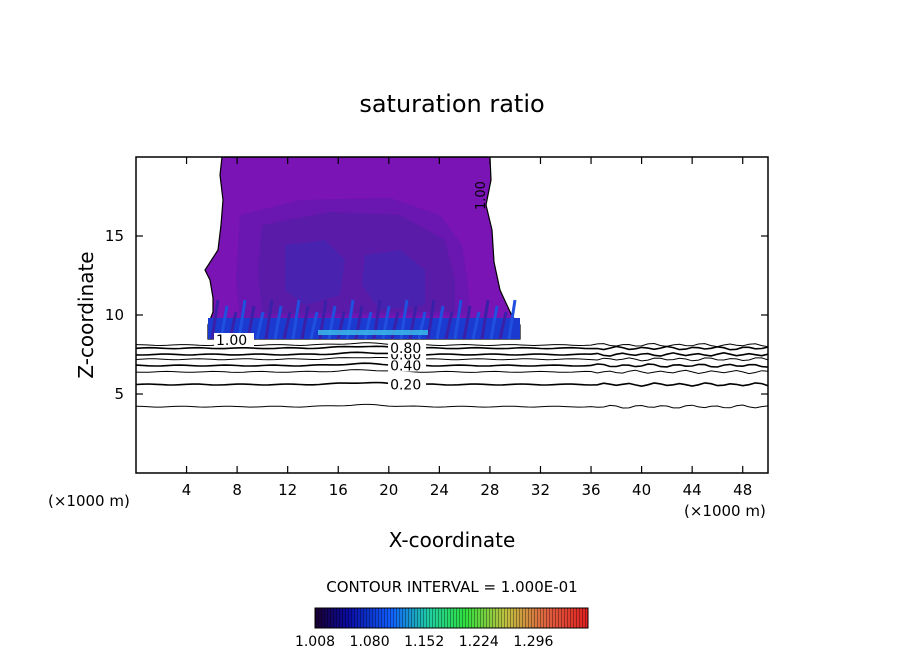 The image size is (904, 654). I want to click on contour-label: 0.40, so click(405, 367).